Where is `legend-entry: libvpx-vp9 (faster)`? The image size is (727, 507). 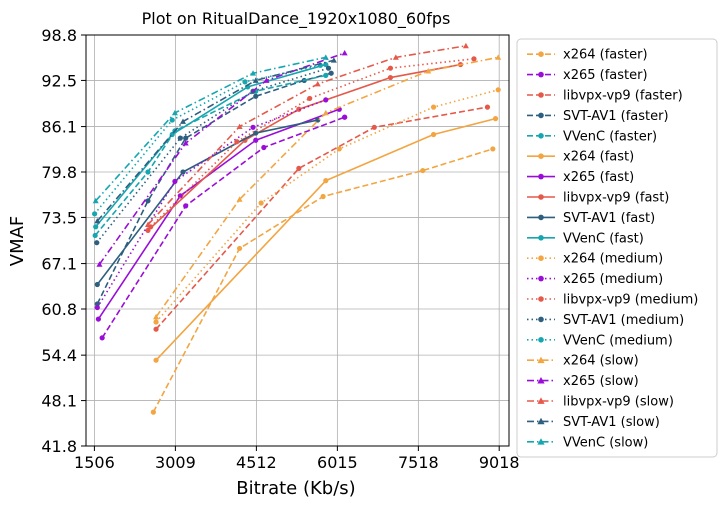 legend-entry: libvpx-vp9 (faster) is located at coordinates (605, 96).